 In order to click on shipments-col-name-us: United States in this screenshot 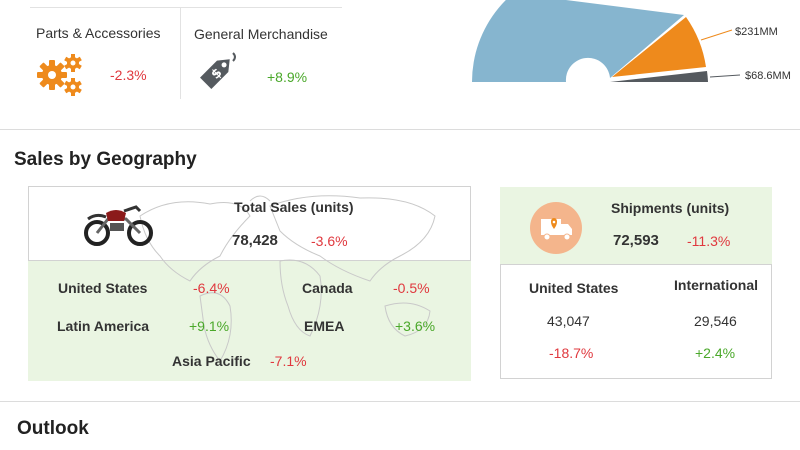, I will do `click(574, 288)`.